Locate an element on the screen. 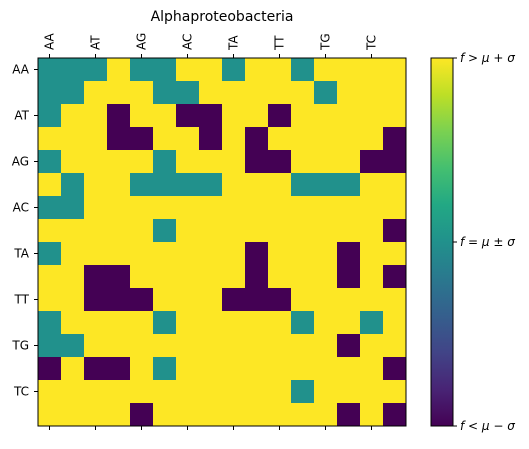  colorbar-tick-label: f < μ − σ is located at coordinates (487, 426).